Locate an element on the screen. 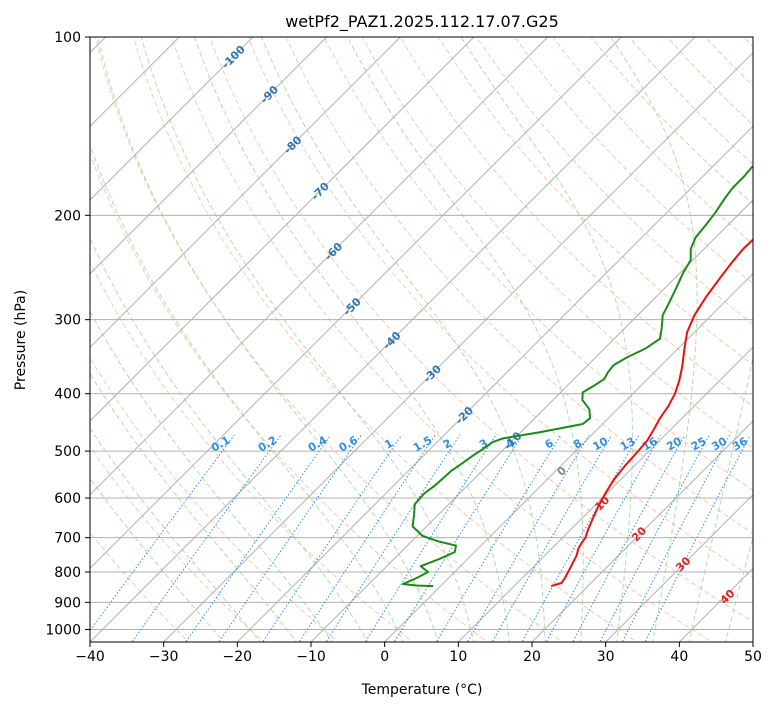 The height and width of the screenshot is (712, 775). x-tick-label: 50 is located at coordinates (753, 657).